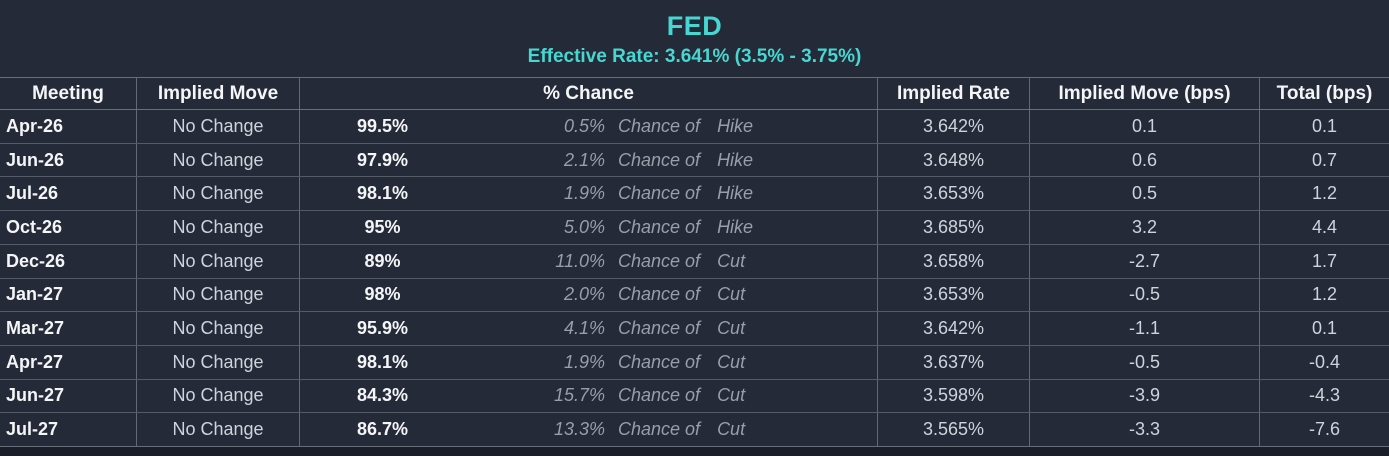  What do you see at coordinates (68, 93) in the screenshot?
I see `header-meeting: Meeting` at bounding box center [68, 93].